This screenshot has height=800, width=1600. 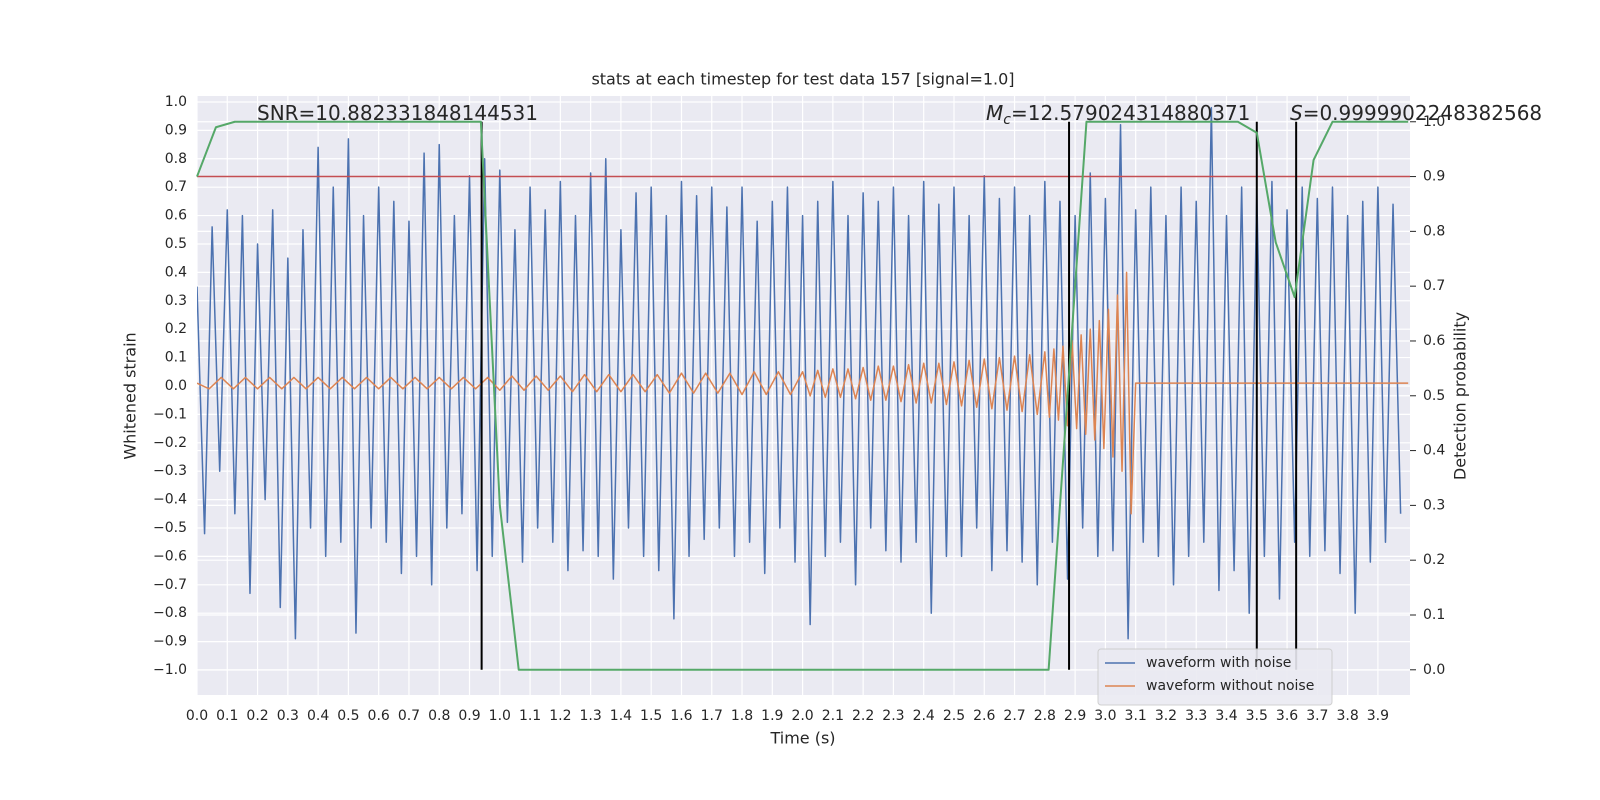 I want to click on x-tick-label: 3.2, so click(x=1166, y=716).